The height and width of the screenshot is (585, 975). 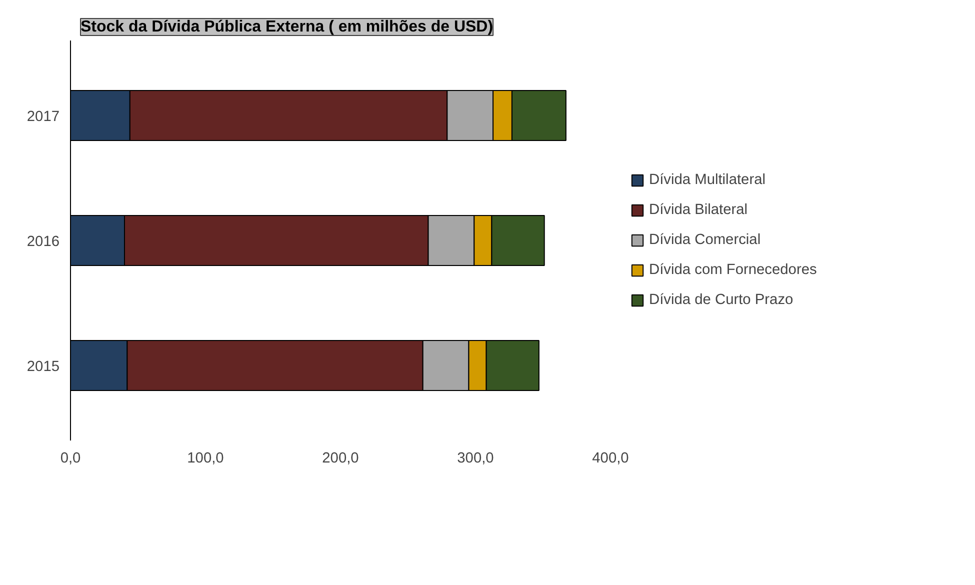 I want to click on y-tick-label: 2016, so click(x=43, y=242).